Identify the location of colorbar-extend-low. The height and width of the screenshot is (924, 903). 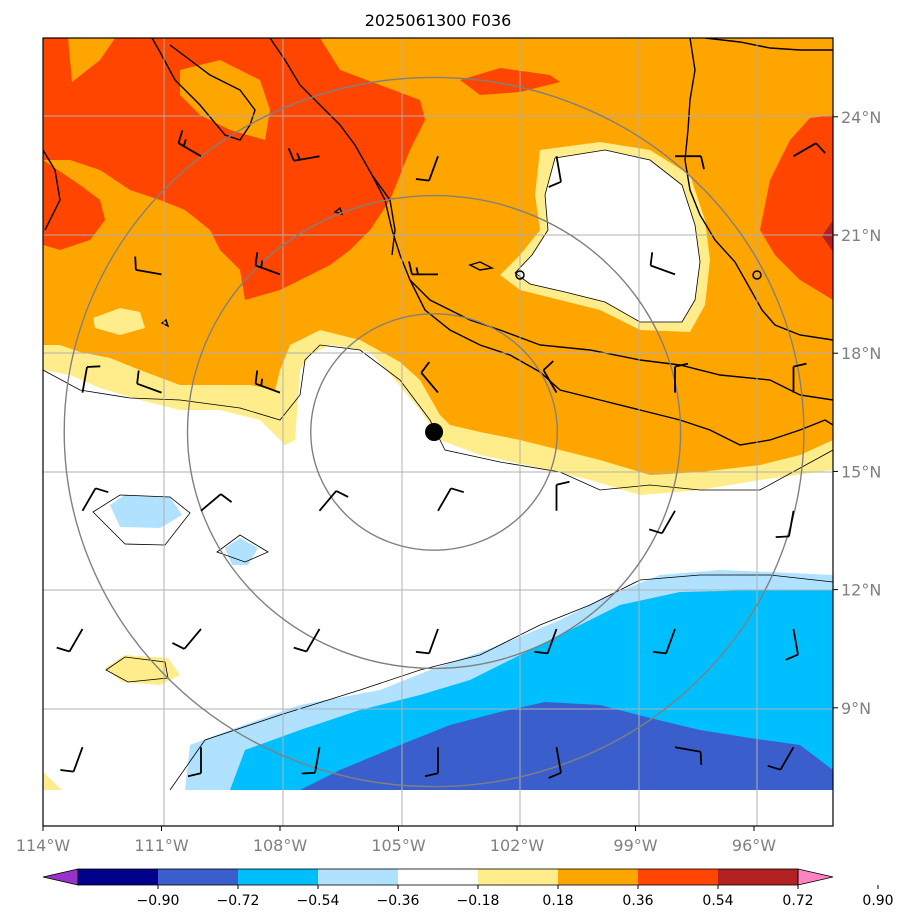
(60, 877).